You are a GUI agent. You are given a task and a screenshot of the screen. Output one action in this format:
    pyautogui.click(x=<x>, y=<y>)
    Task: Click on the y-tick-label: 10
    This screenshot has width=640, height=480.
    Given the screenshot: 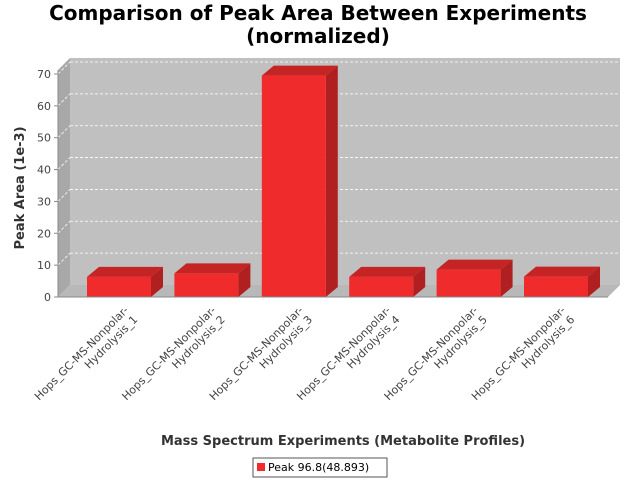 What is the action you would take?
    pyautogui.click(x=44, y=265)
    